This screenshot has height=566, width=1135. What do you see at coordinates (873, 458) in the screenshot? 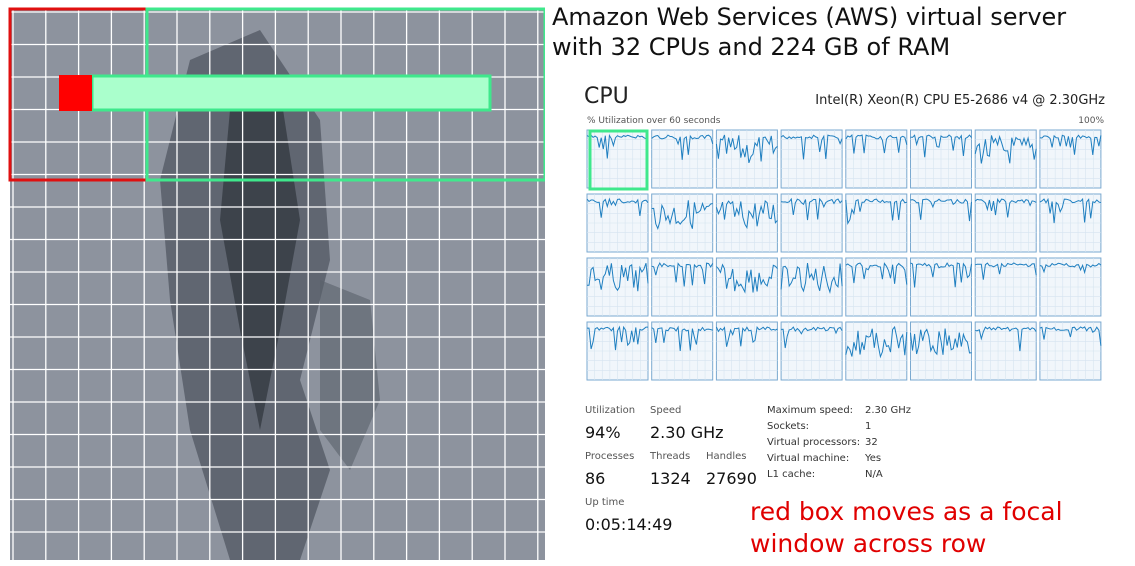
I see `detail-value: Yes` at bounding box center [873, 458].